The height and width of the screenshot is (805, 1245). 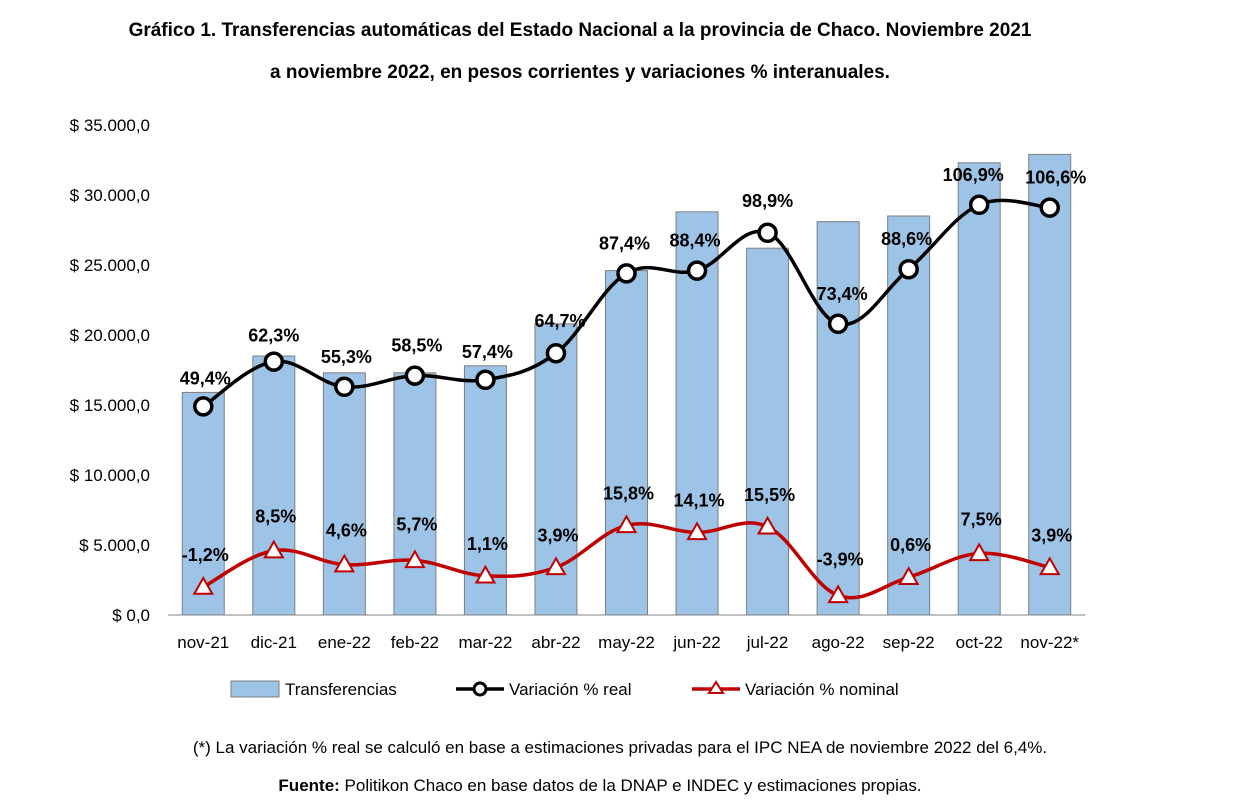 What do you see at coordinates (274, 642) in the screenshot?
I see `x-tick-label: dic-21` at bounding box center [274, 642].